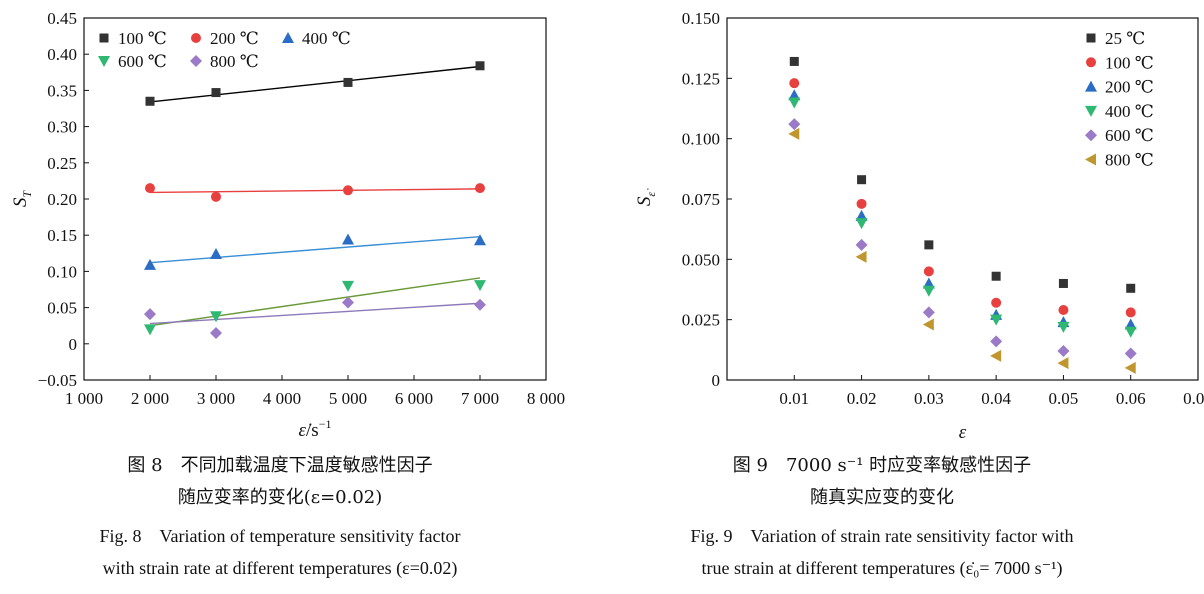  I want to click on x-tick-label: 6 000, so click(414, 398).